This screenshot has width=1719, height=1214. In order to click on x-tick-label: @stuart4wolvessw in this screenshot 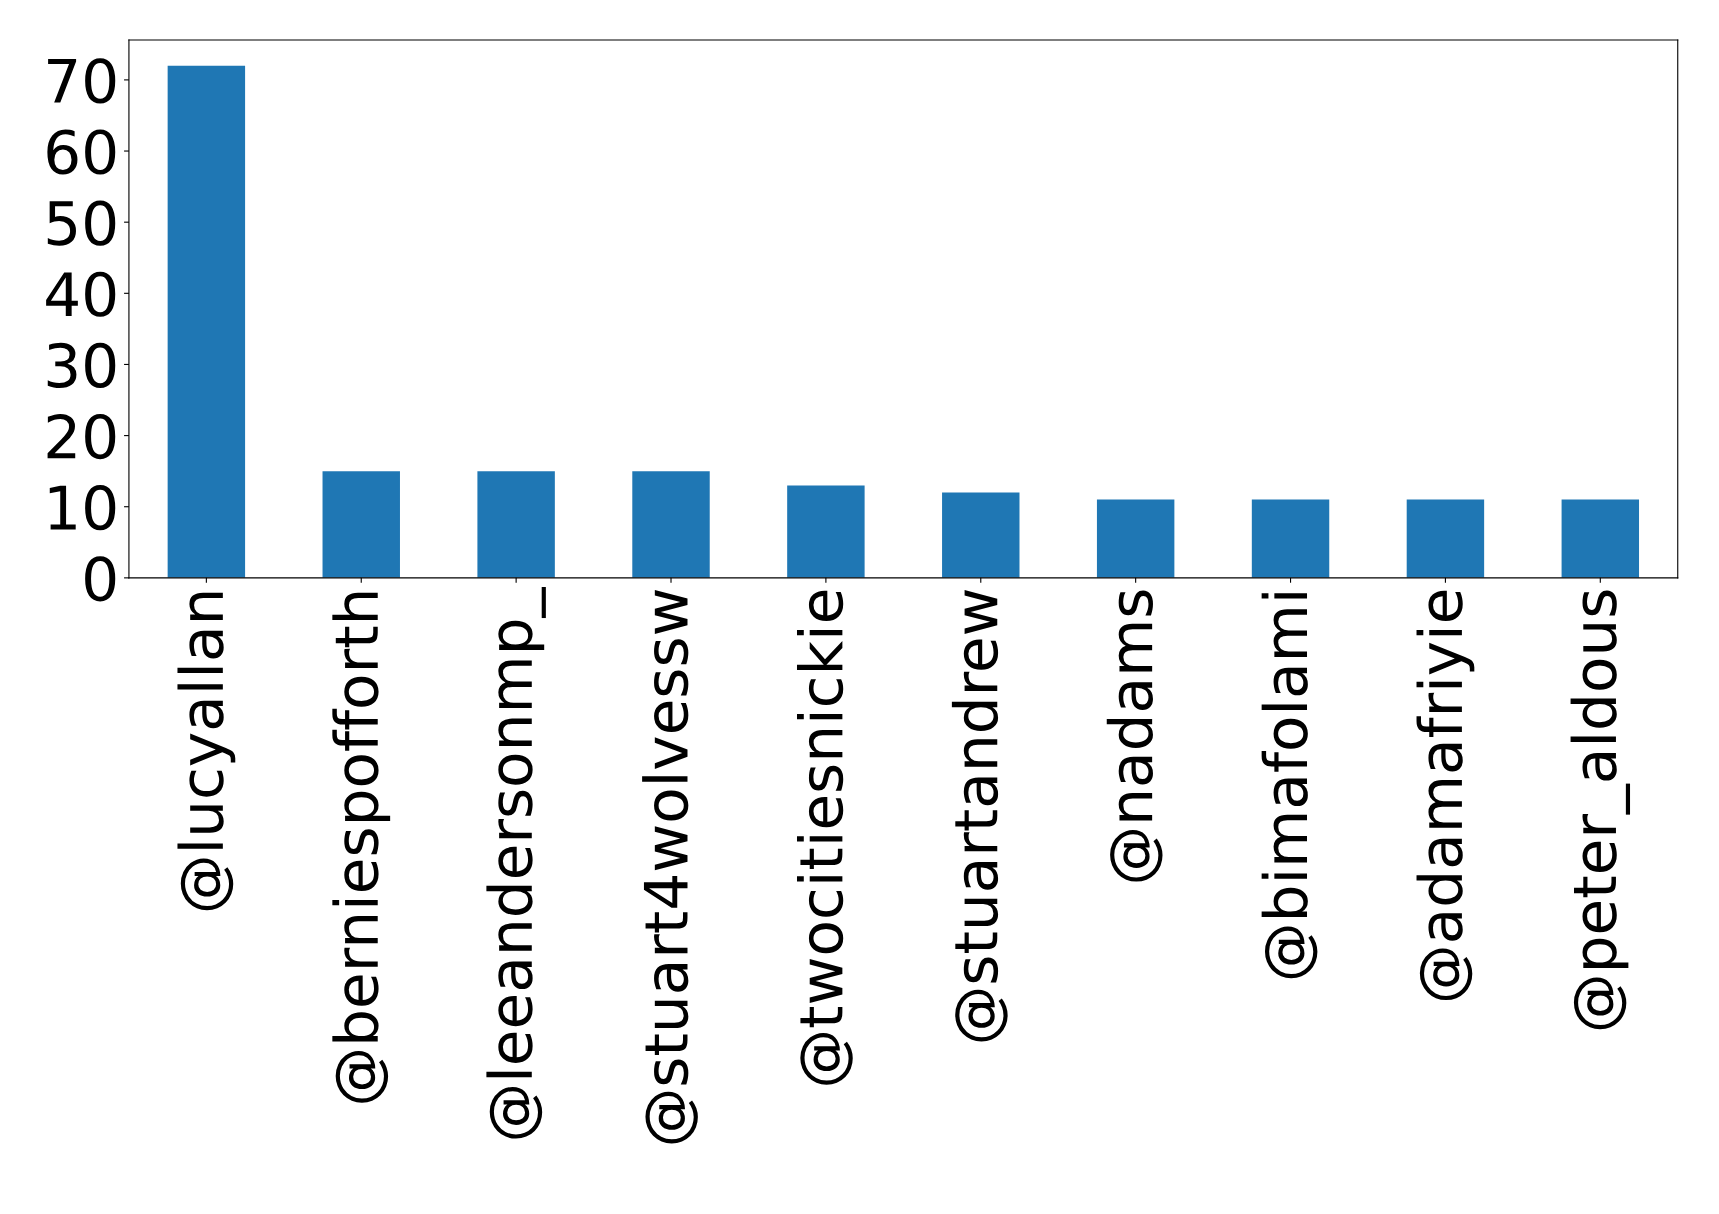, I will do `click(670, 867)`.